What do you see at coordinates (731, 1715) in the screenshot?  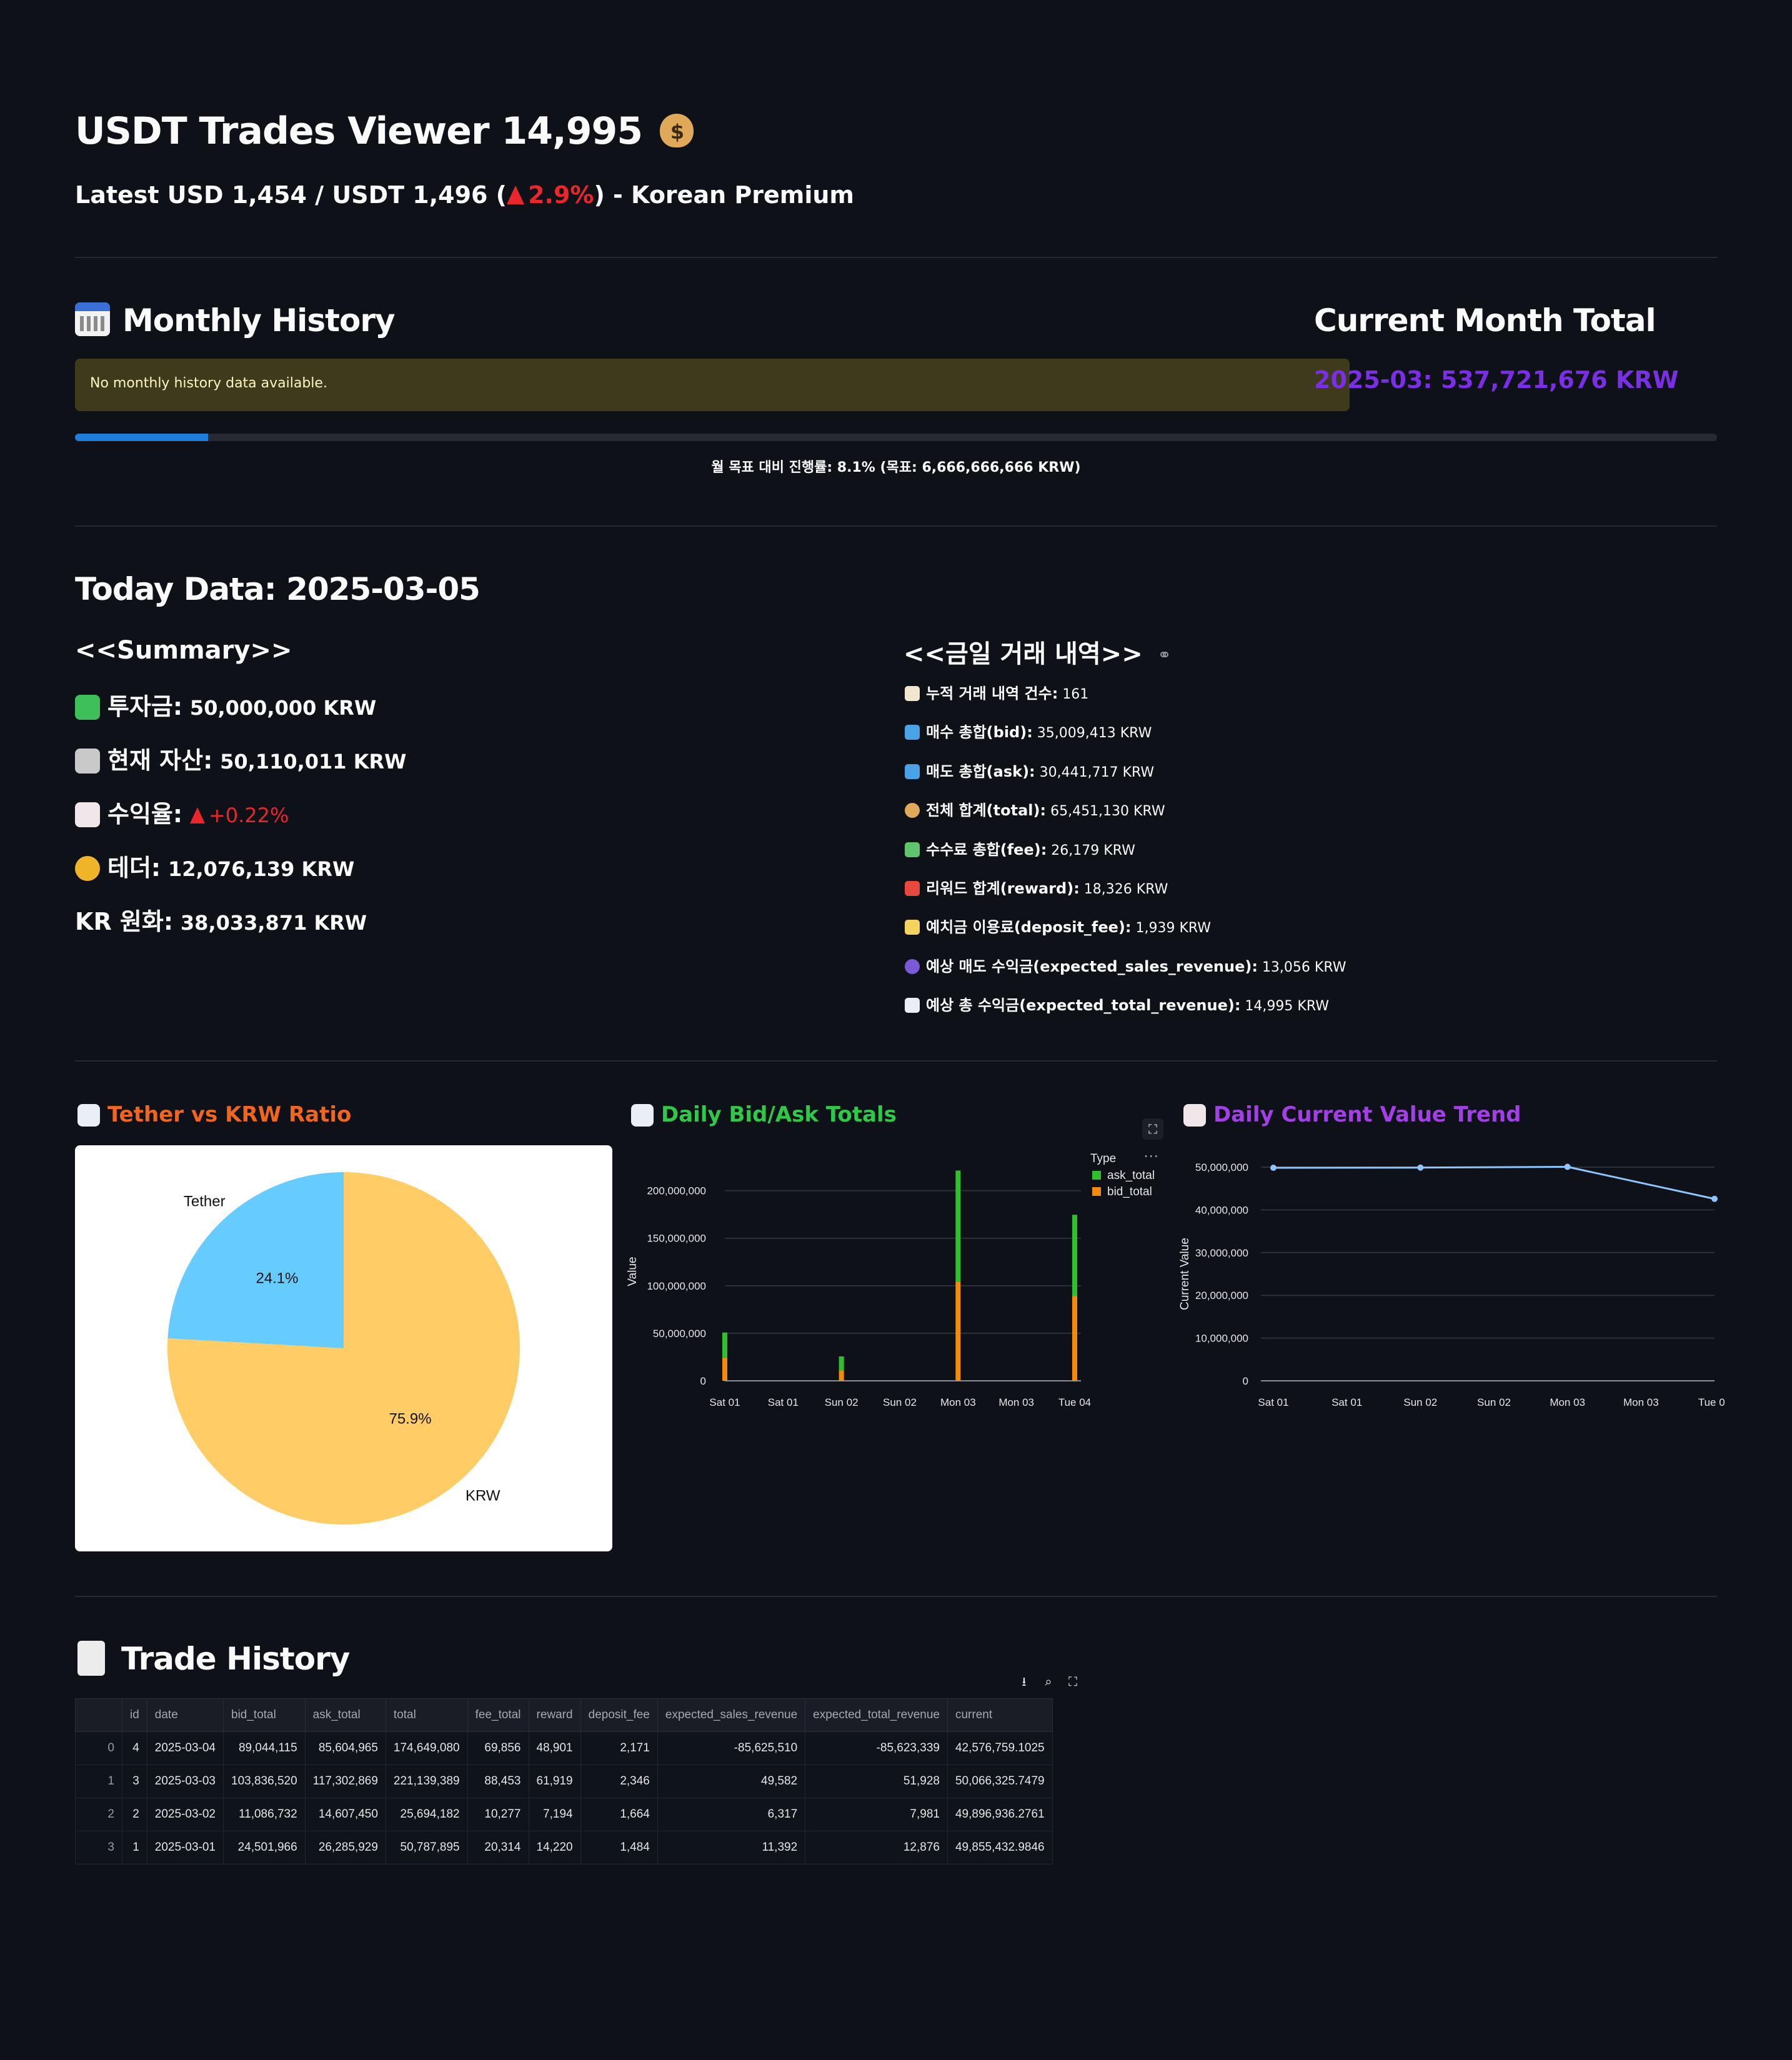 I see `column-header: expected_sales_revenue` at bounding box center [731, 1715].